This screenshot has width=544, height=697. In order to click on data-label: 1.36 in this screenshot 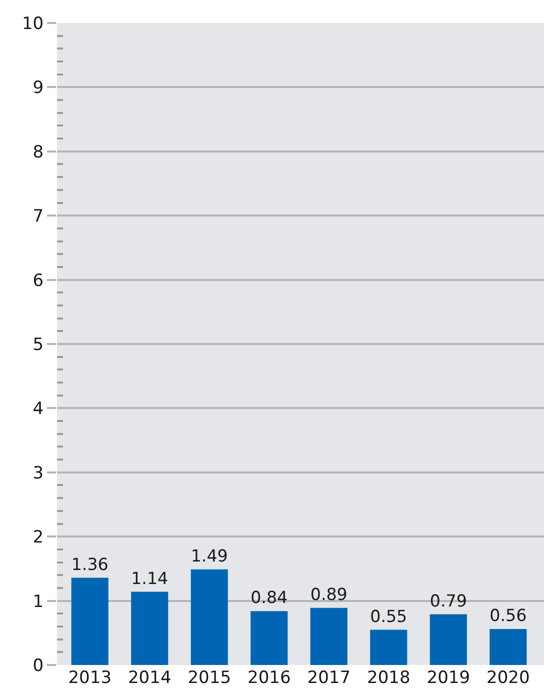, I will do `click(89, 564)`.